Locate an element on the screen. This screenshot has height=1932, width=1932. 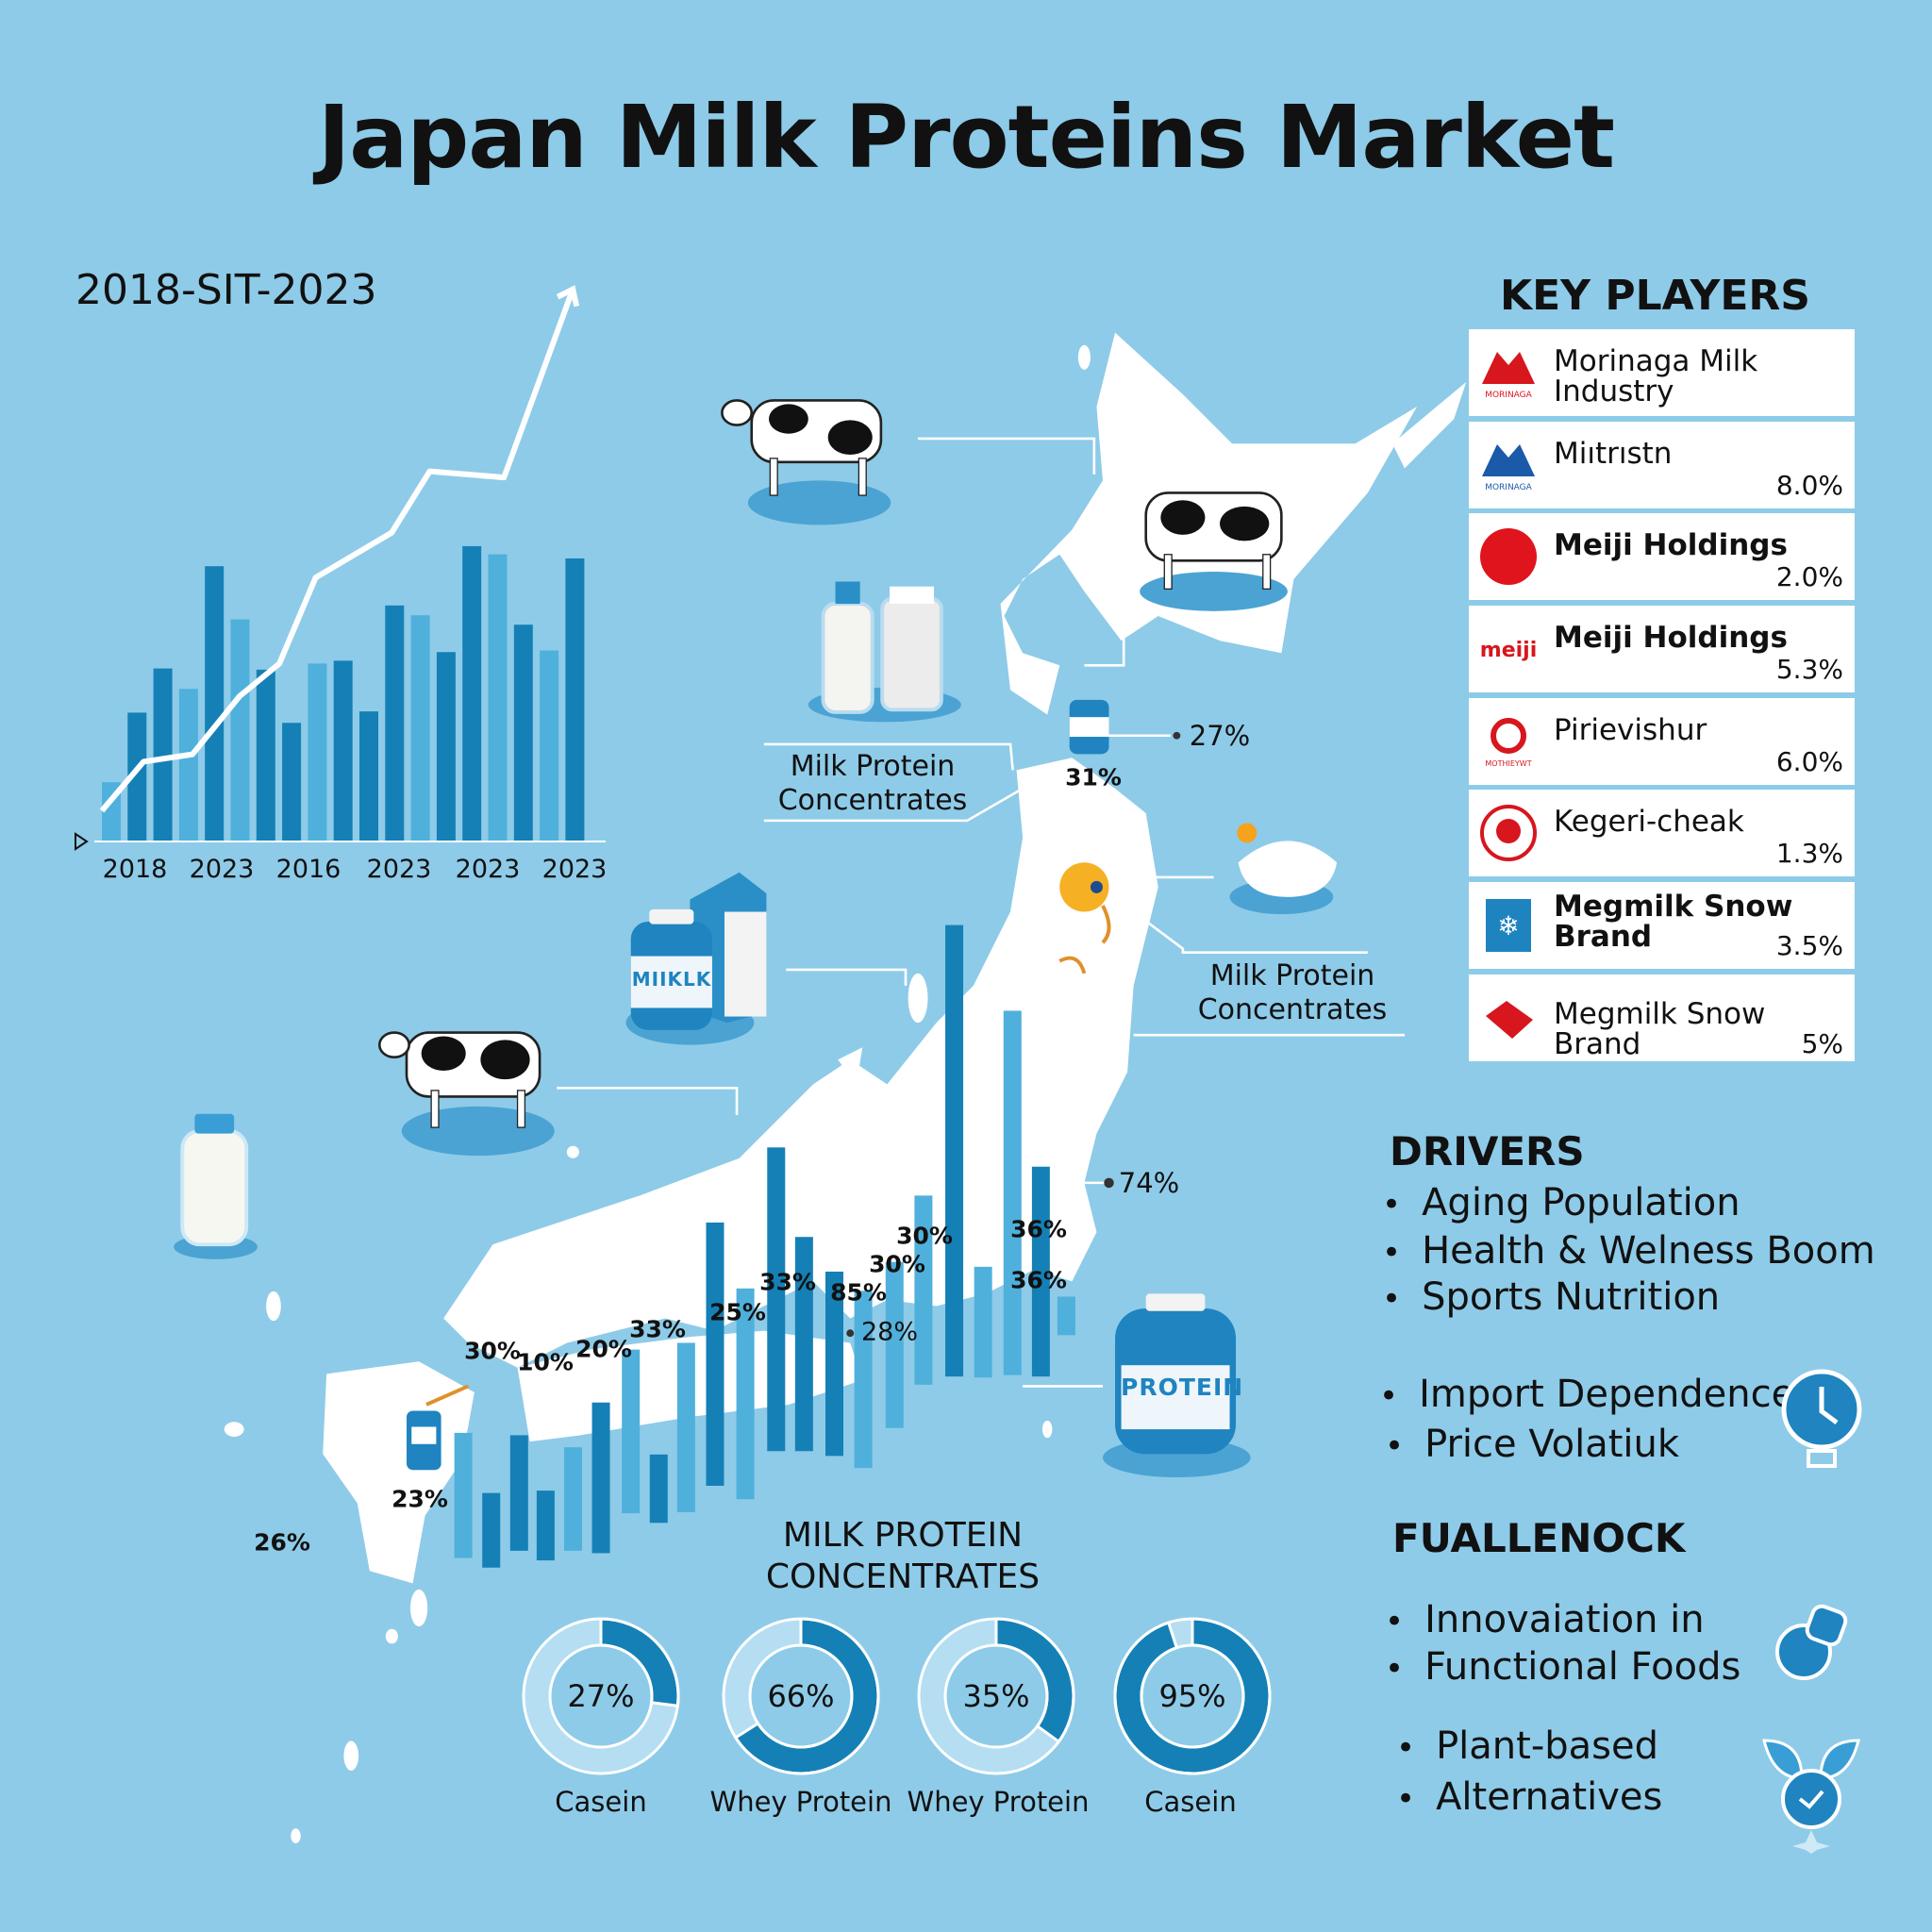
protein-jar-icon is located at coordinates (1177, 1385).